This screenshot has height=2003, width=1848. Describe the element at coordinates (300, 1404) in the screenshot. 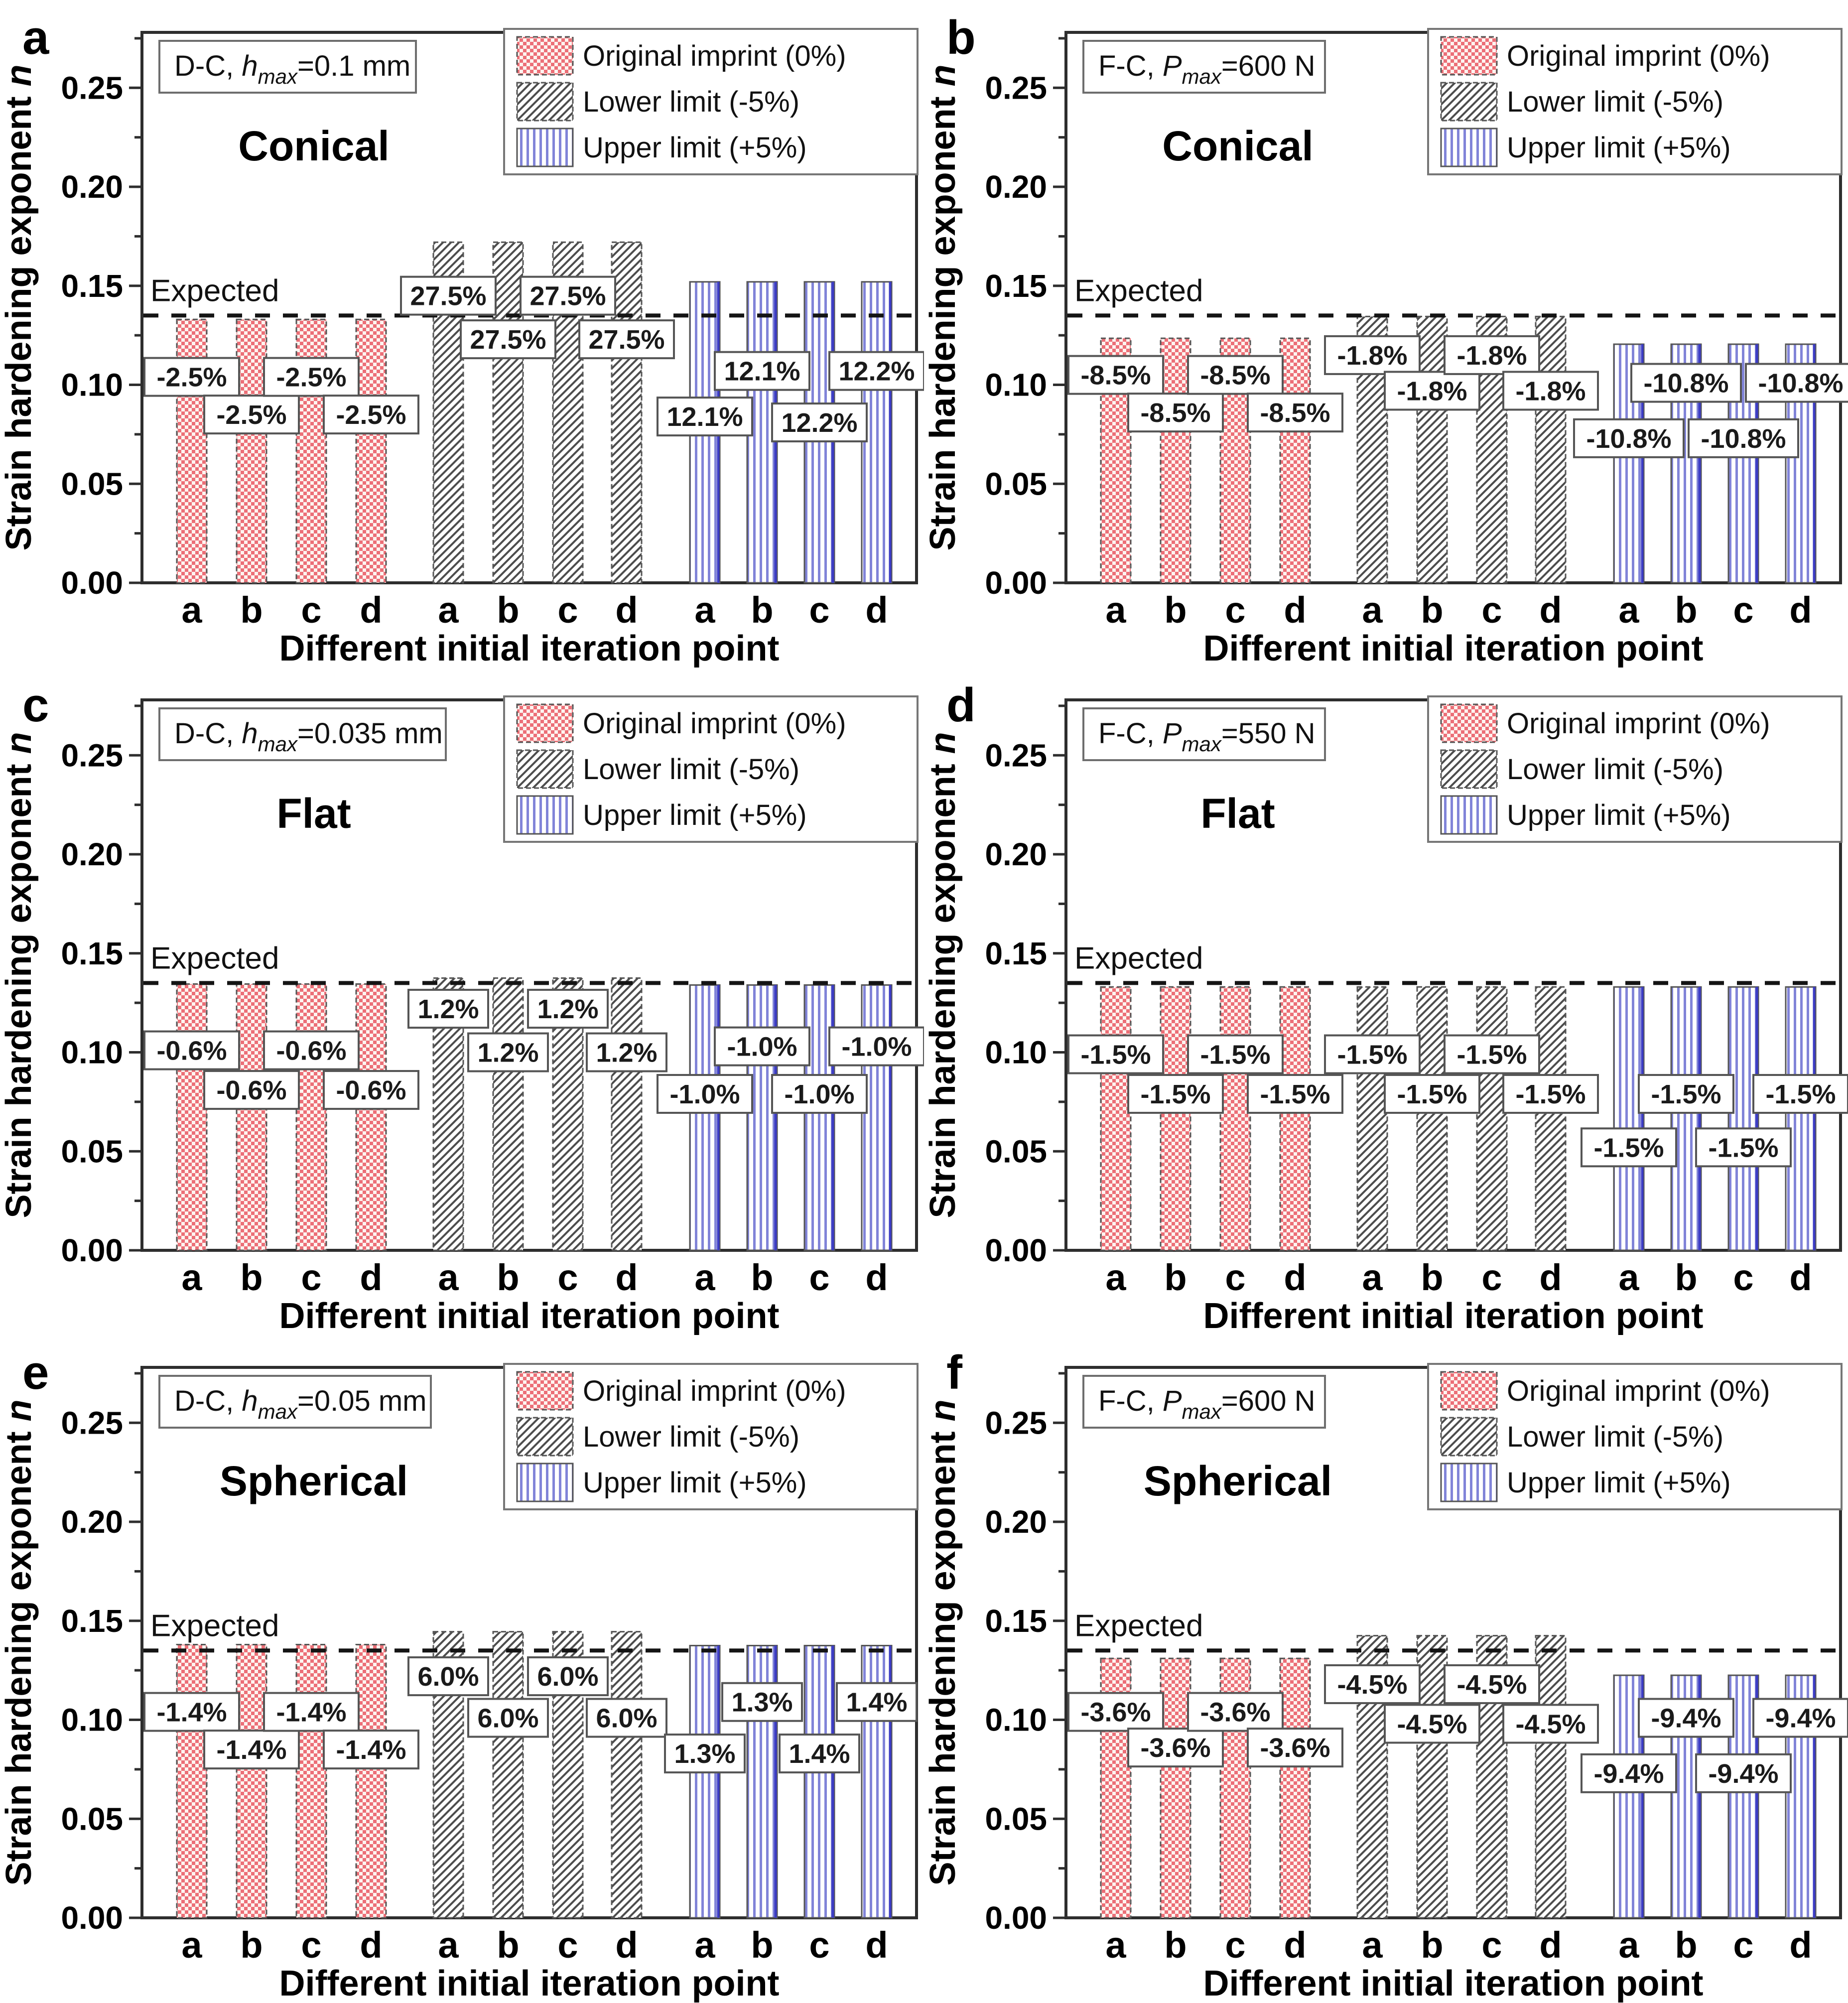

I see `condition-label: D-C, hmax=0.05 mm` at that location.